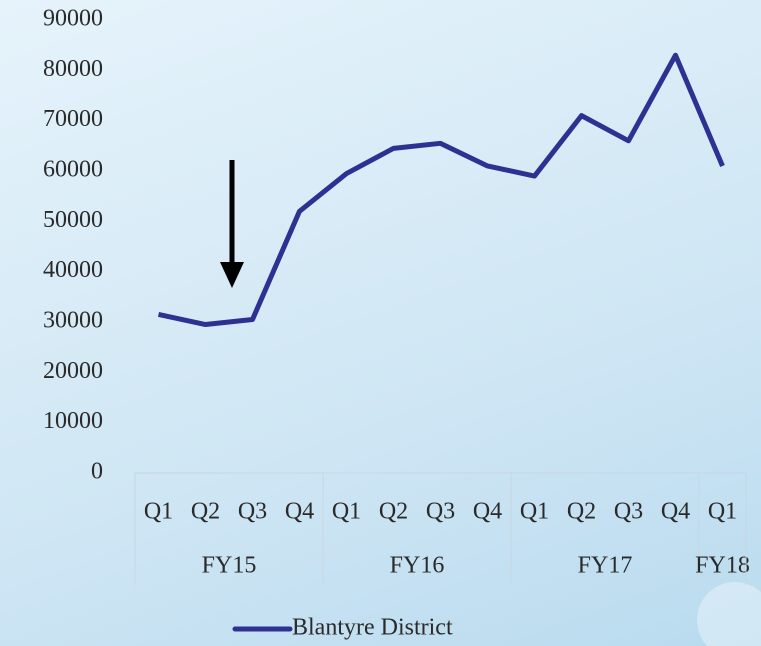 The height and width of the screenshot is (646, 761). I want to click on y-tick-label: 10000, so click(73, 421).